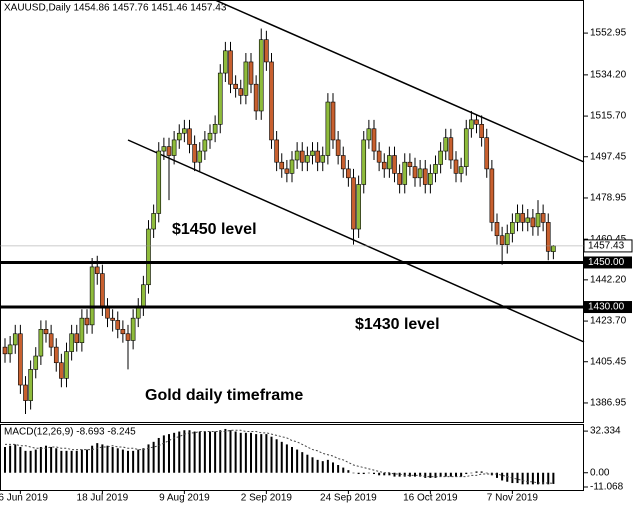  Describe the element at coordinates (224, 395) in the screenshot. I see `annotation: Gold daily timeframe` at that location.